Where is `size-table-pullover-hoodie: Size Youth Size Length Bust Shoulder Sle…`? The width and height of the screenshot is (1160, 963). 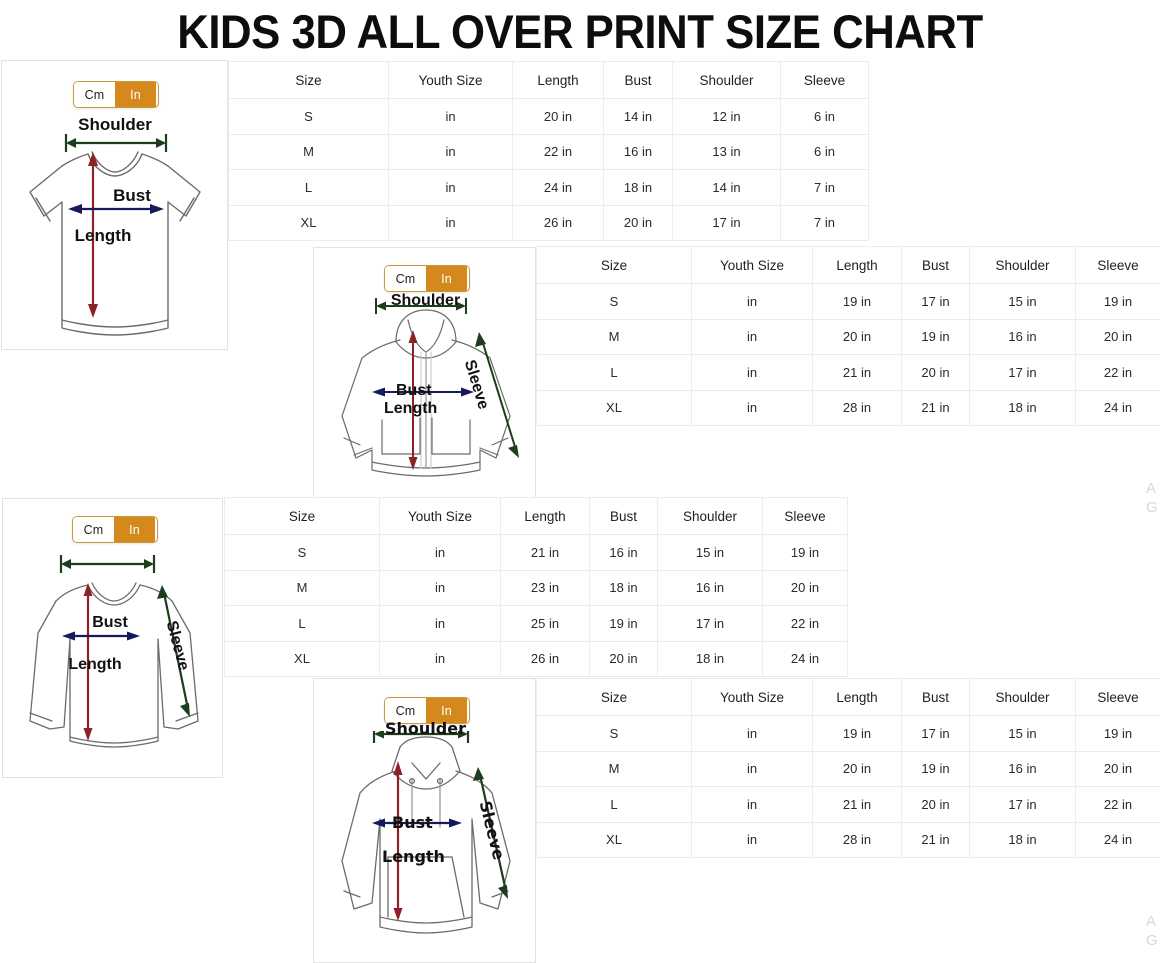 size-table-pullover-hoodie: Size Youth Size Length Bust Shoulder Sle… is located at coordinates (848, 768).